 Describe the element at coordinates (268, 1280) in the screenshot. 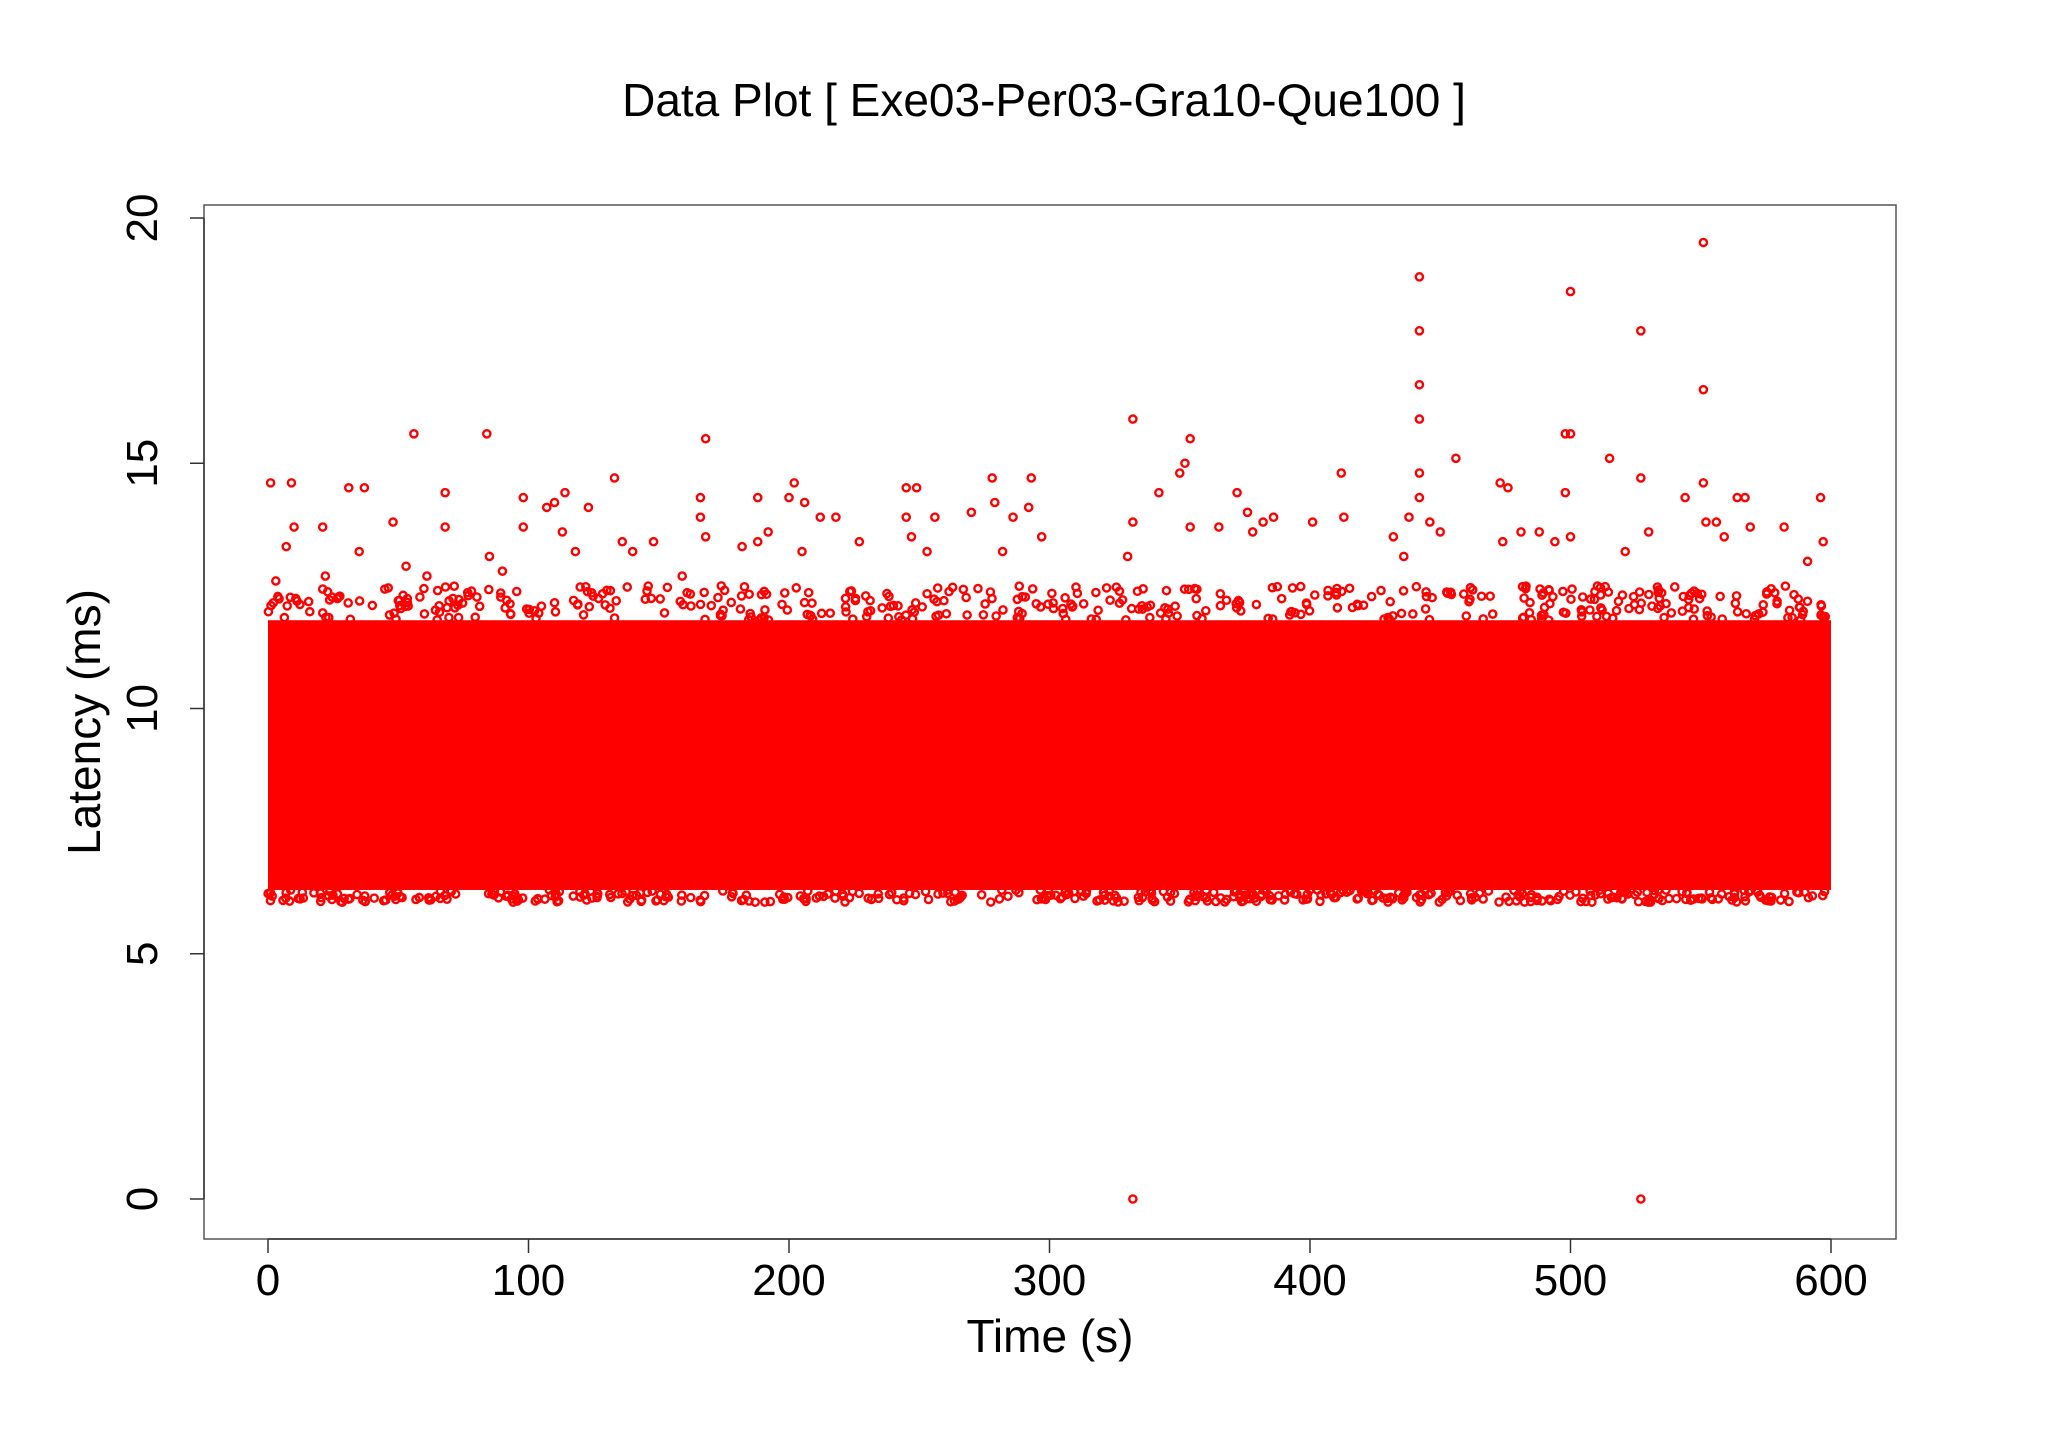

I see `x-tick-label: 0` at that location.